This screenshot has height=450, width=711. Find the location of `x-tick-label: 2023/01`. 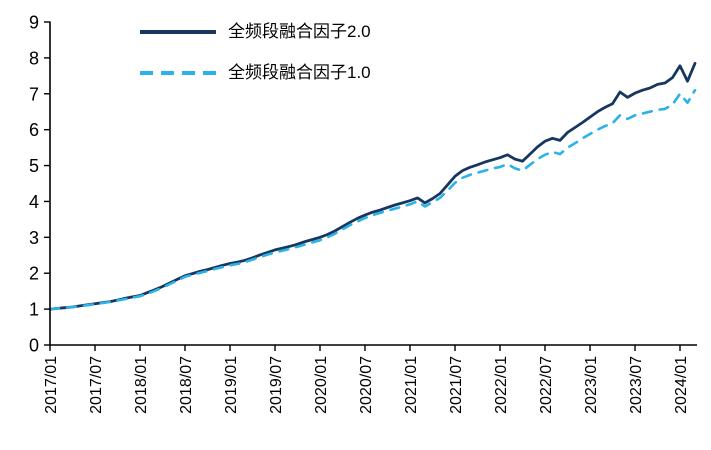

x-tick-label: 2023/01 is located at coordinates (591, 385).